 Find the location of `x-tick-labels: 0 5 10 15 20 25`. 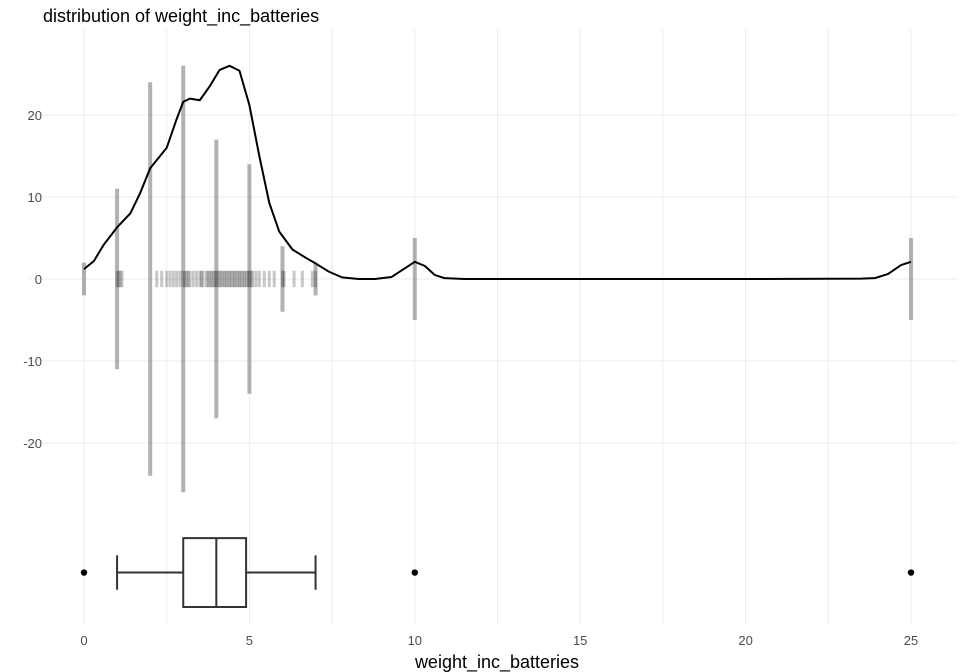

x-tick-labels: 0 5 10 15 20 25 is located at coordinates (499, 640).